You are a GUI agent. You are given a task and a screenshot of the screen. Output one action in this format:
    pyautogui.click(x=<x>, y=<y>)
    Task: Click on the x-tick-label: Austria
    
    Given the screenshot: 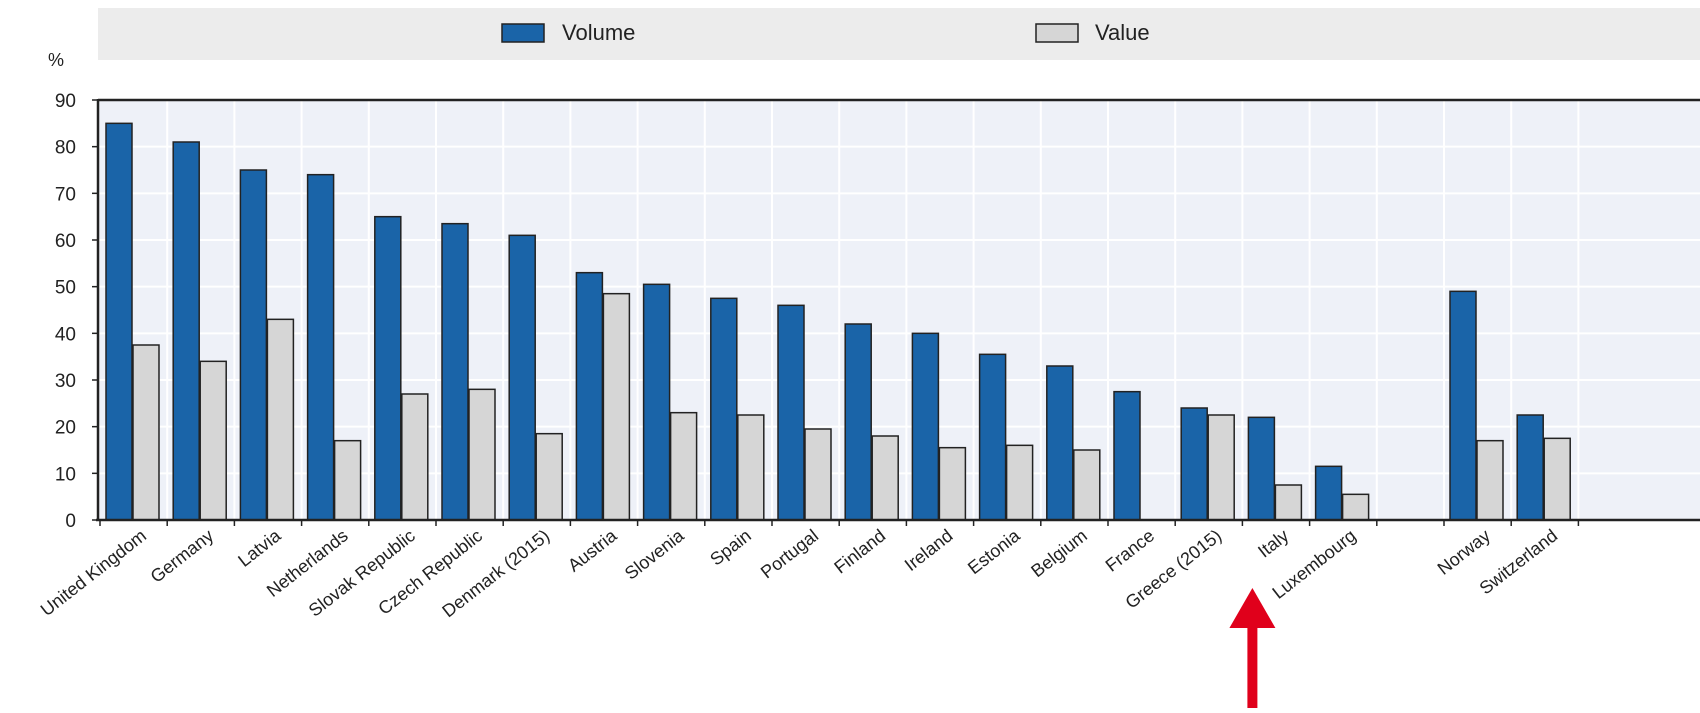 What is the action you would take?
    pyautogui.click(x=592, y=550)
    